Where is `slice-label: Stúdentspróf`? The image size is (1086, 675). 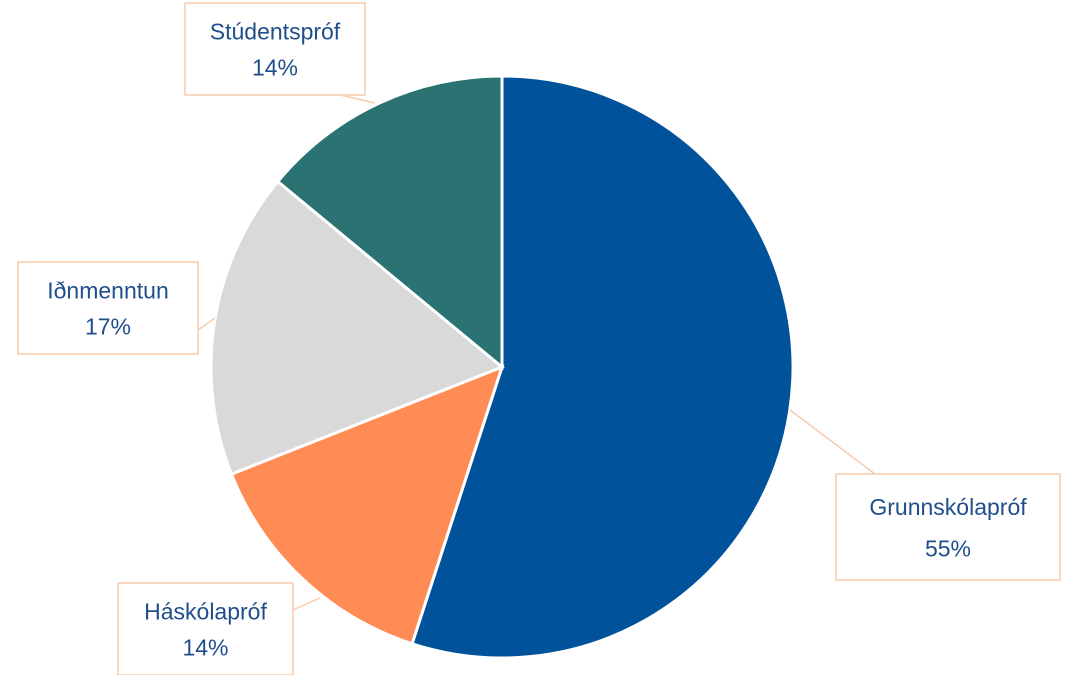
slice-label: Stúdentspróf is located at coordinates (275, 31).